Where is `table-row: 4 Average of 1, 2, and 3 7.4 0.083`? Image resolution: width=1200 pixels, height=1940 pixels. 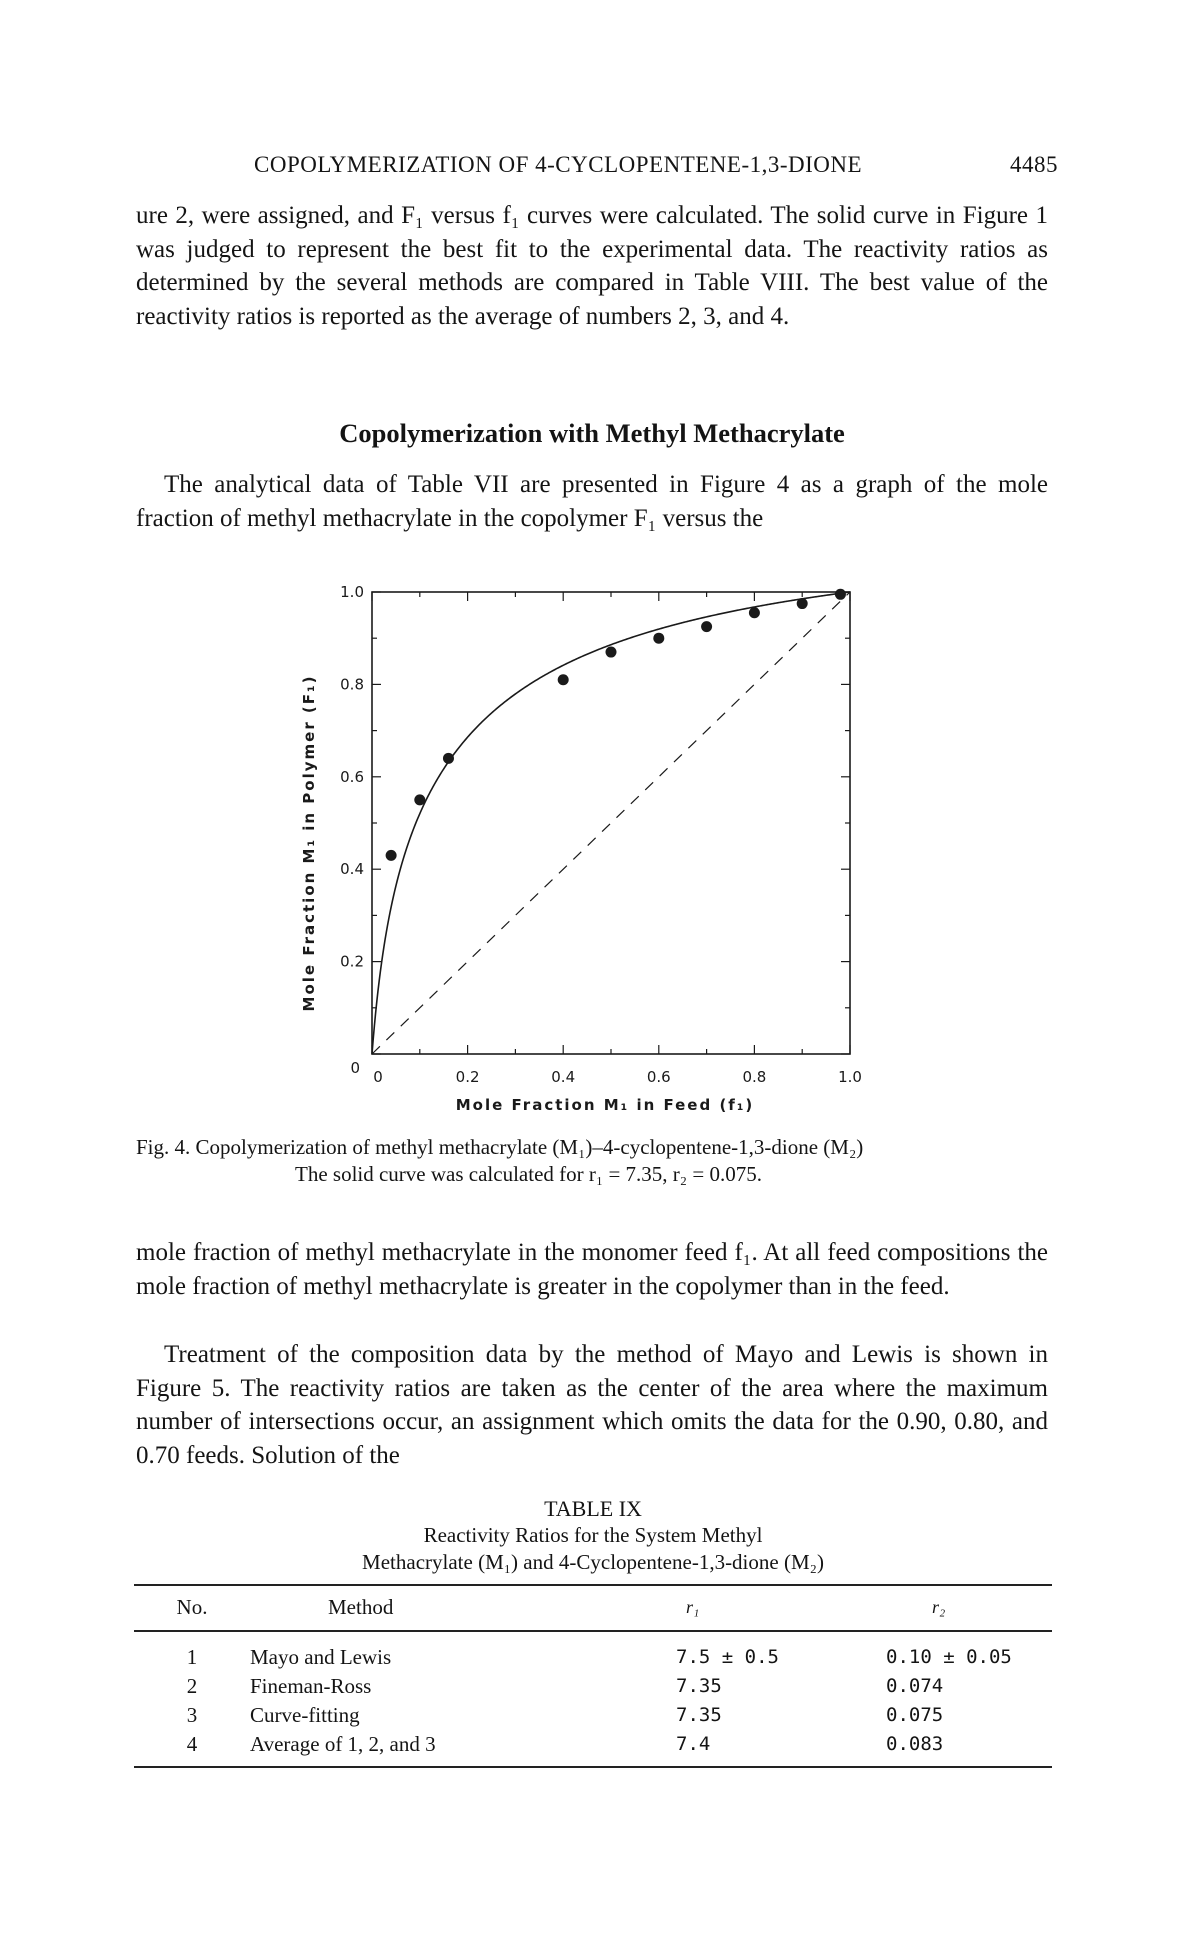
table-row: 4 Average of 1, 2, and 3 7.4 0.083 is located at coordinates (593, 1749).